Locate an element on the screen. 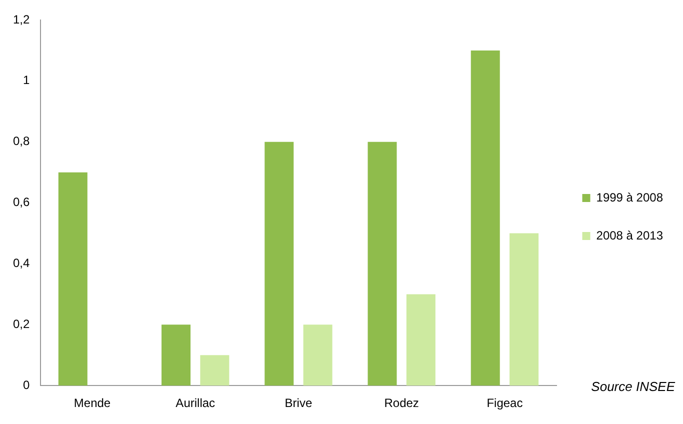 The image size is (683, 424). x-tick-label: Aurillac is located at coordinates (196, 403).